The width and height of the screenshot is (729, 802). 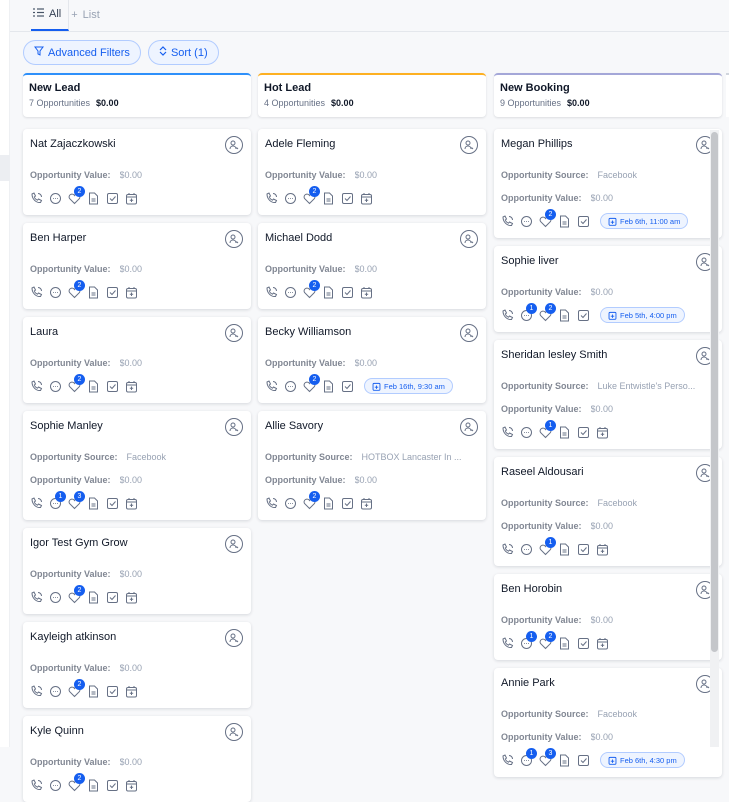 I want to click on sidebar-handle, so click(x=5, y=168).